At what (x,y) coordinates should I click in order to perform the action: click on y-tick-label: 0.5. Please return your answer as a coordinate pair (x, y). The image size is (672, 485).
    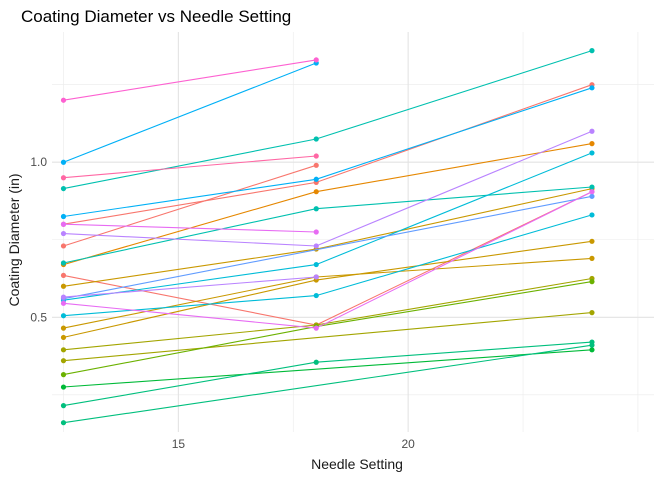
    Looking at the image, I should click on (38, 317).